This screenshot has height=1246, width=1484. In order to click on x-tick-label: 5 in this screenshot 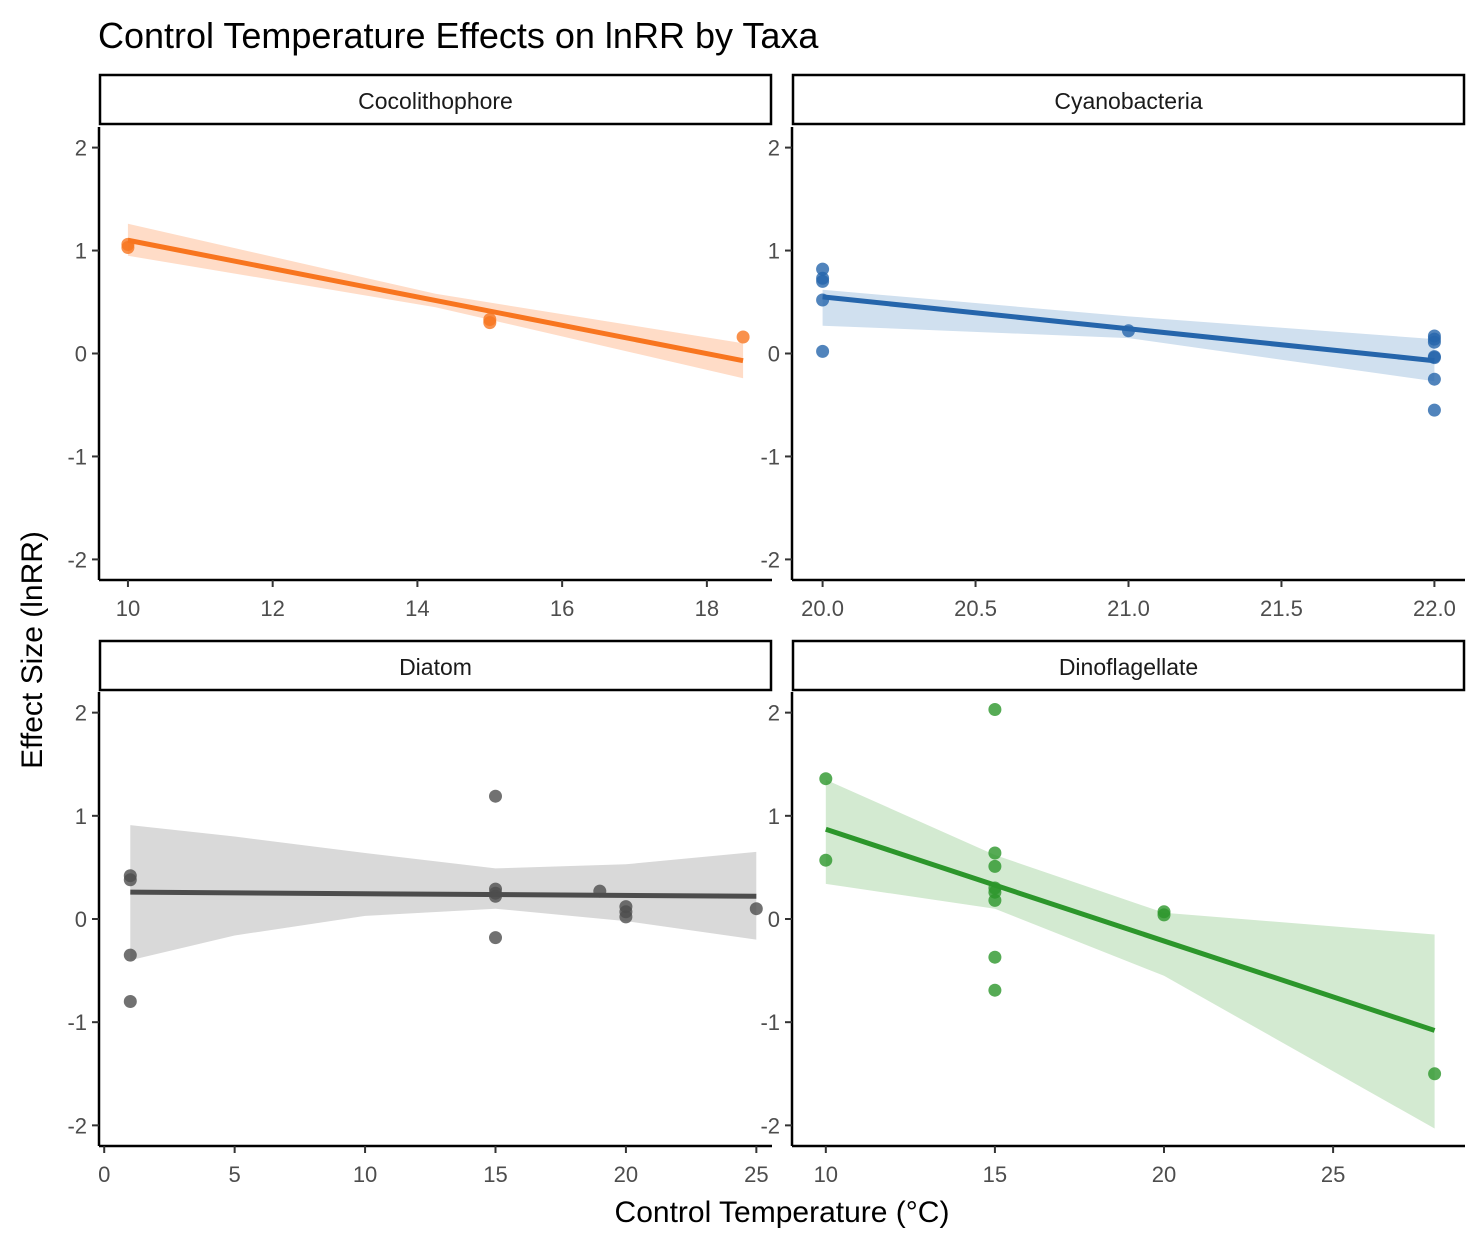, I will do `click(235, 1174)`.